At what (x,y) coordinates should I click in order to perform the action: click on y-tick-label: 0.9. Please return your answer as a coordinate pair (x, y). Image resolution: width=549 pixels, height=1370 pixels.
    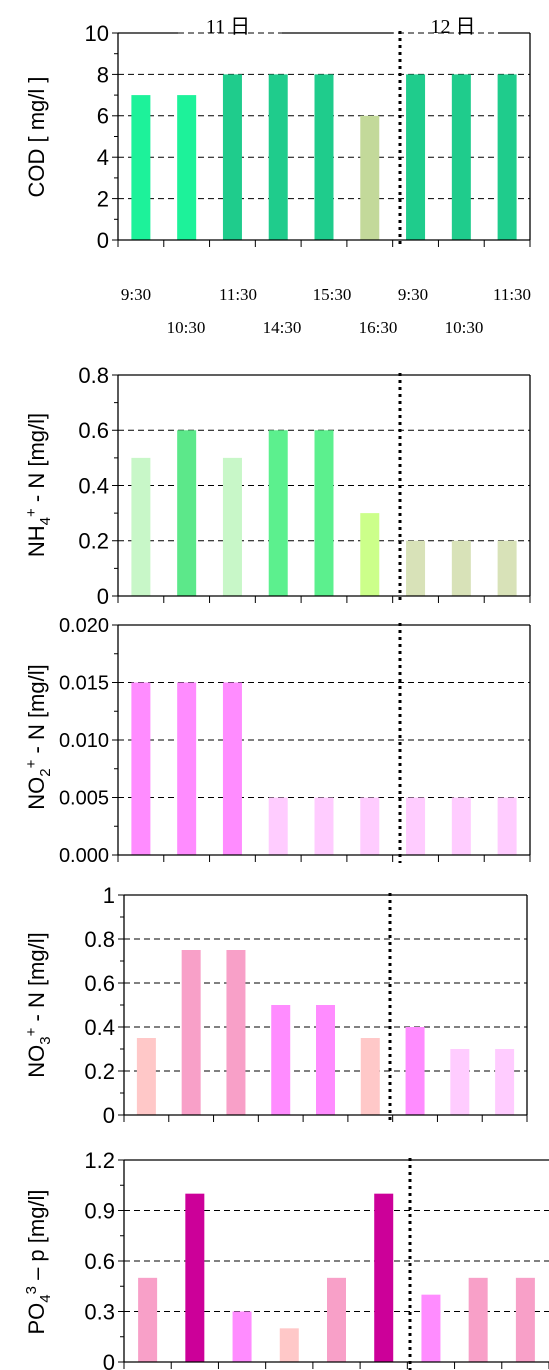
    Looking at the image, I should click on (99, 1210).